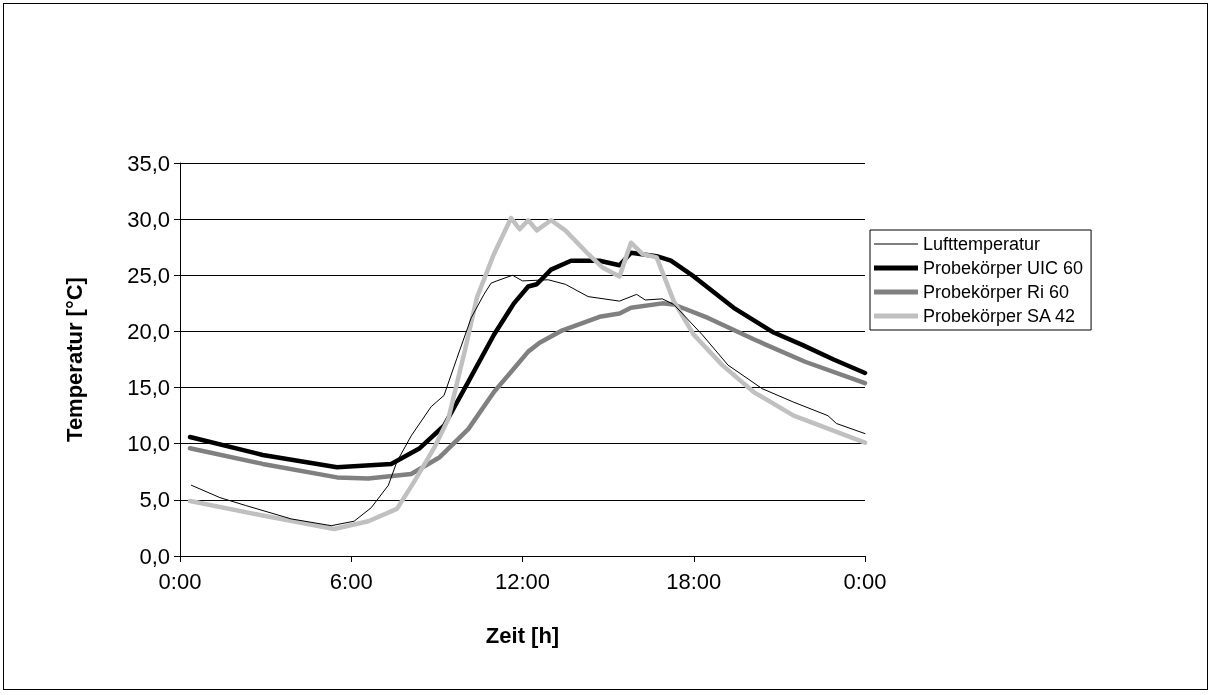  I want to click on legend-label: Lufttemperatur, so click(982, 244).